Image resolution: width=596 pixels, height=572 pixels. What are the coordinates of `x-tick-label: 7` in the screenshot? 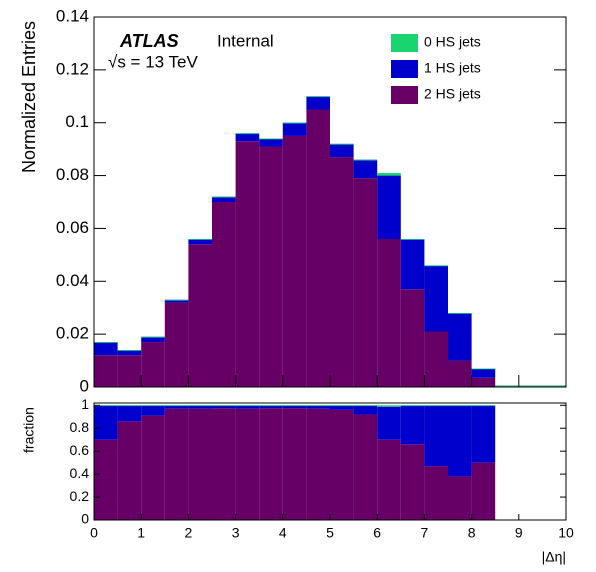 It's located at (425, 533).